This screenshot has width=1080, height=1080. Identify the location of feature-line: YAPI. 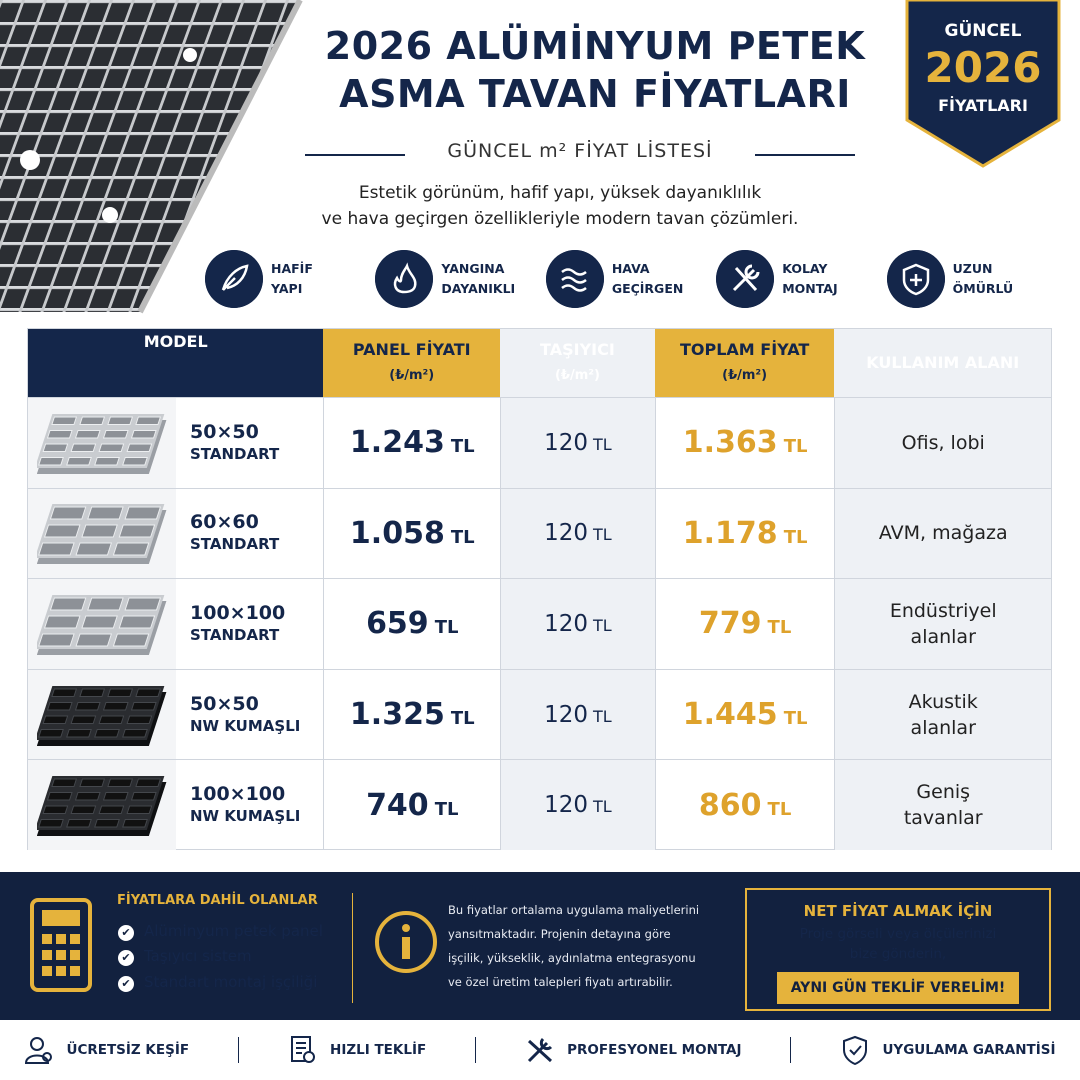
(287, 288).